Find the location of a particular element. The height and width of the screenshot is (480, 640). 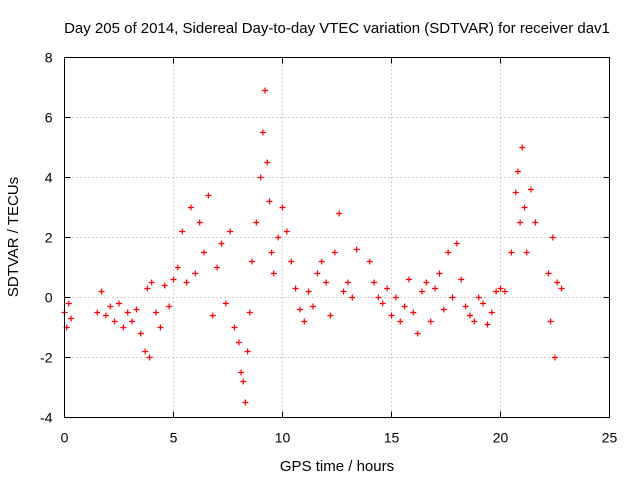

x-axis-label: GPS time / hours is located at coordinates (337, 466).